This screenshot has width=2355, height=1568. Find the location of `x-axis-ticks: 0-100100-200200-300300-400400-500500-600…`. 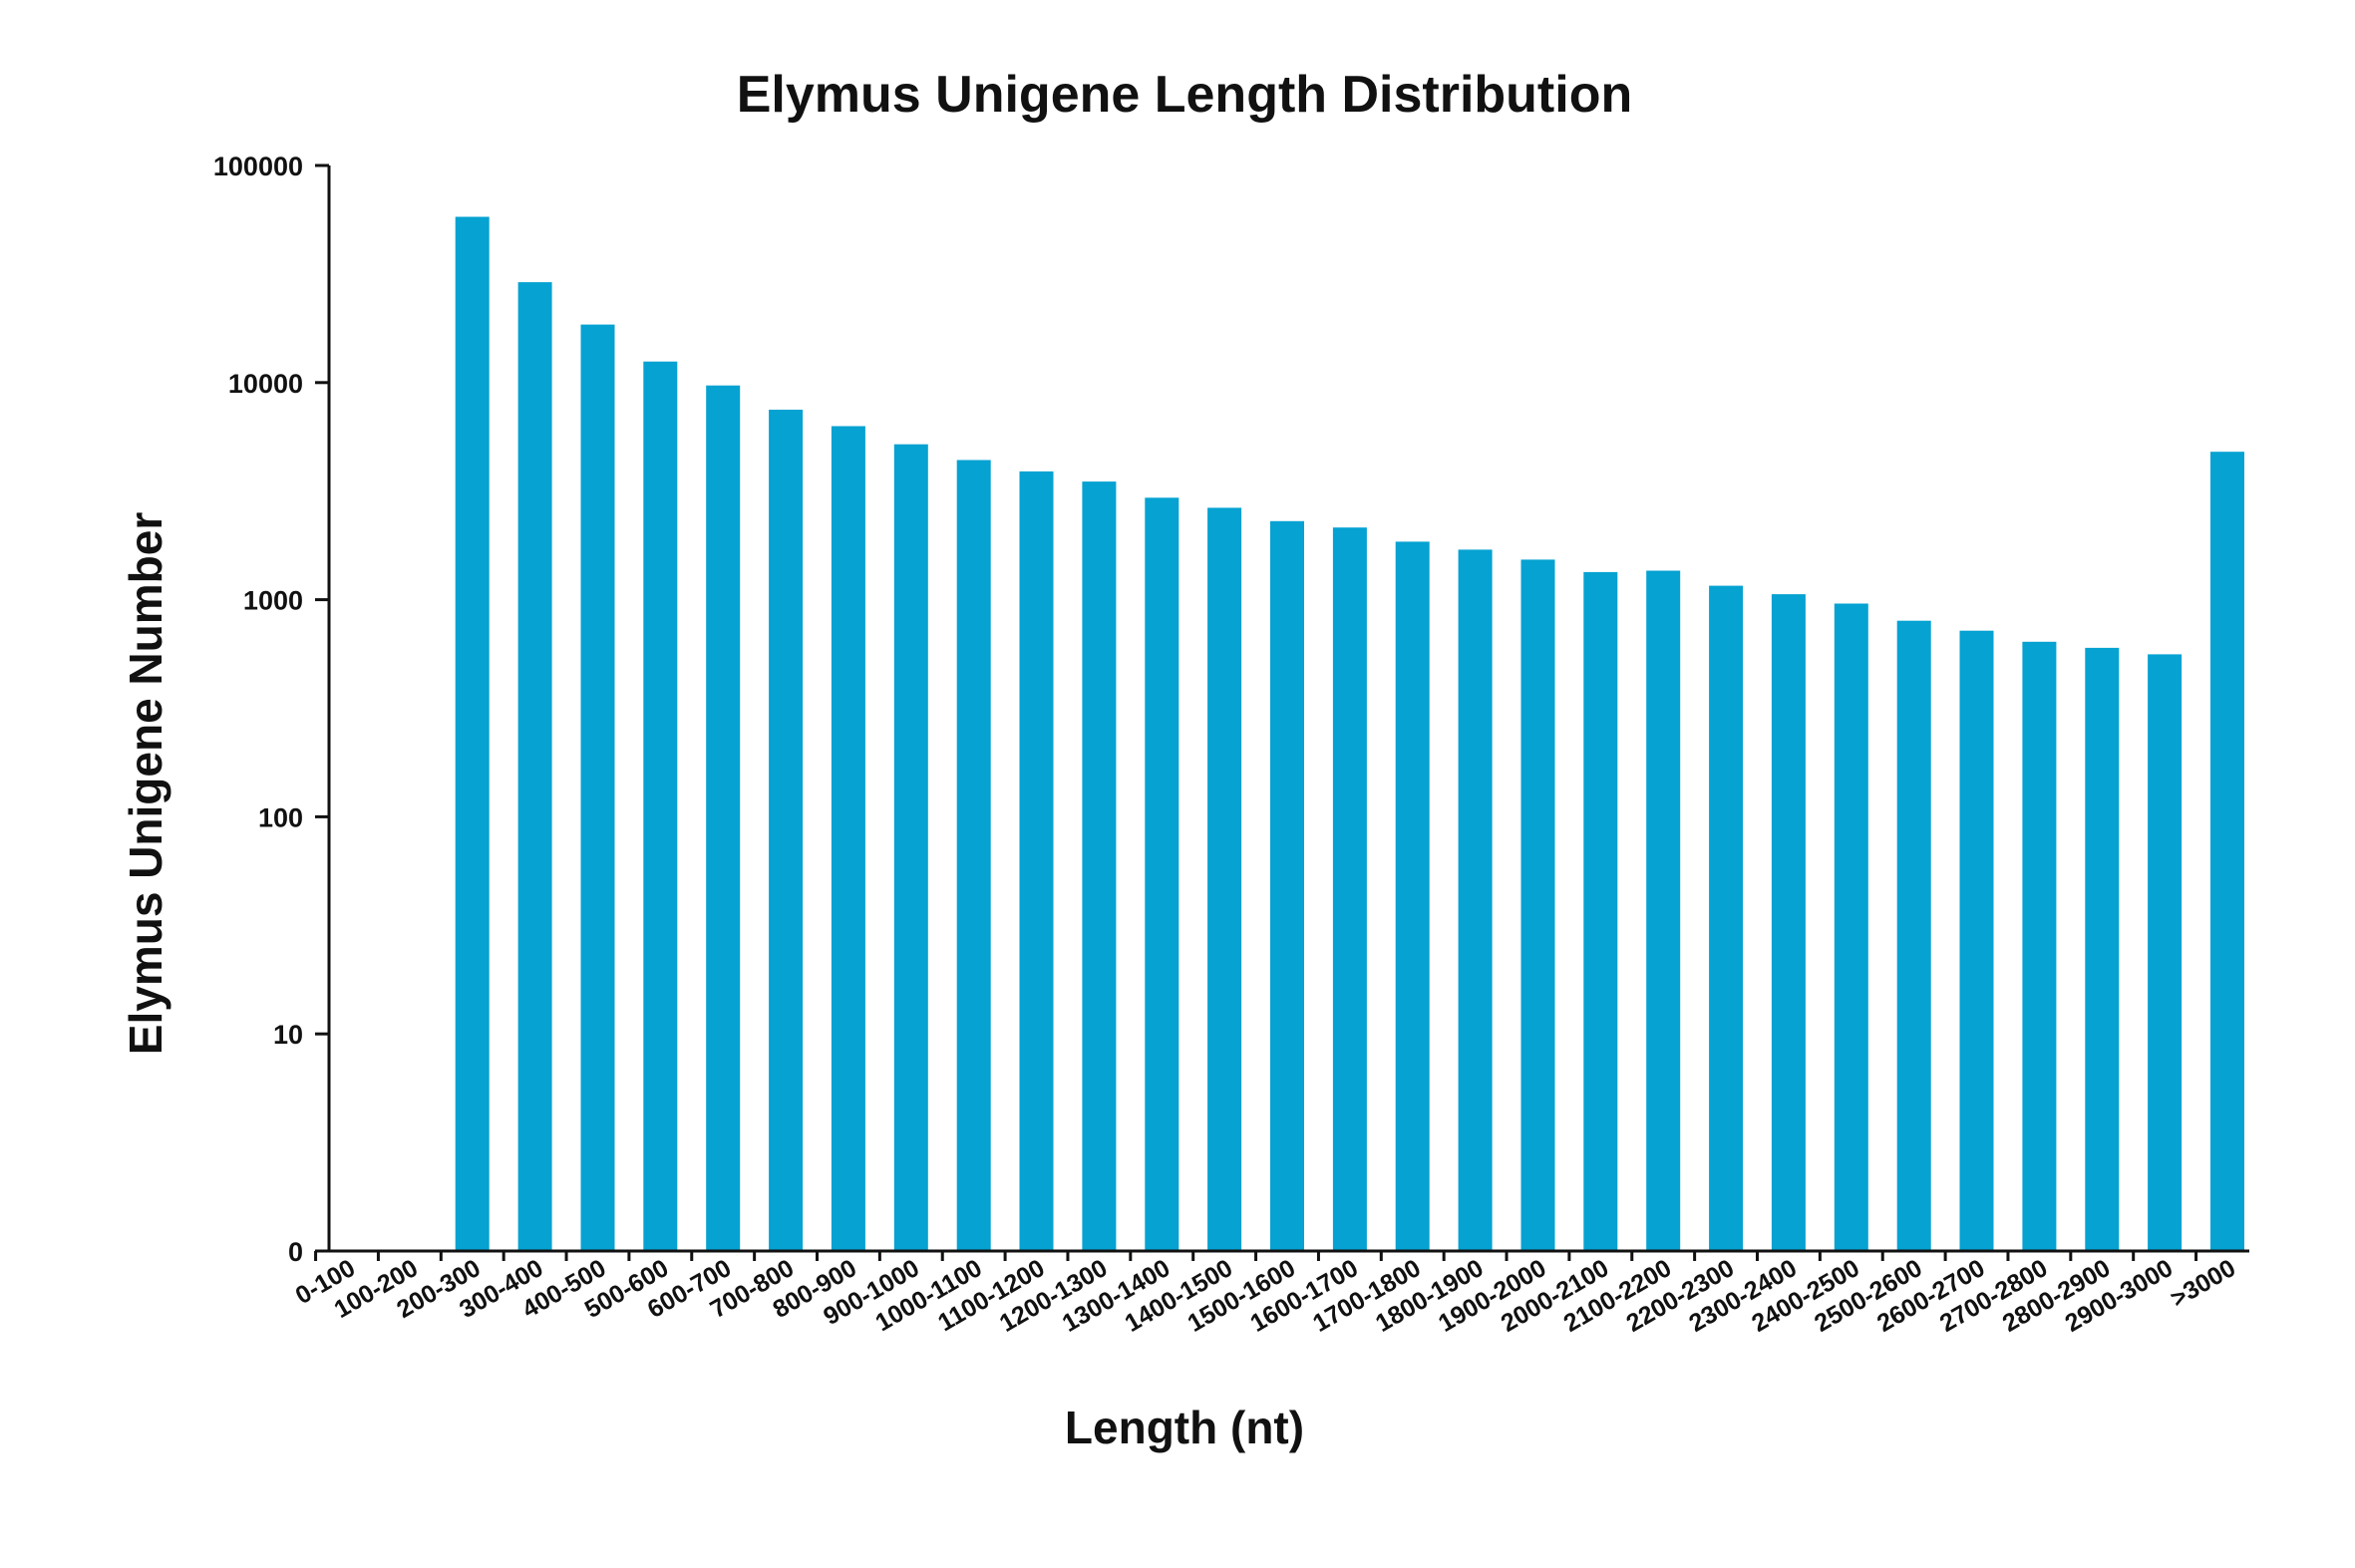

x-axis-ticks: 0-100100-200200-300300-400400-500500-600… is located at coordinates (1265, 1294).